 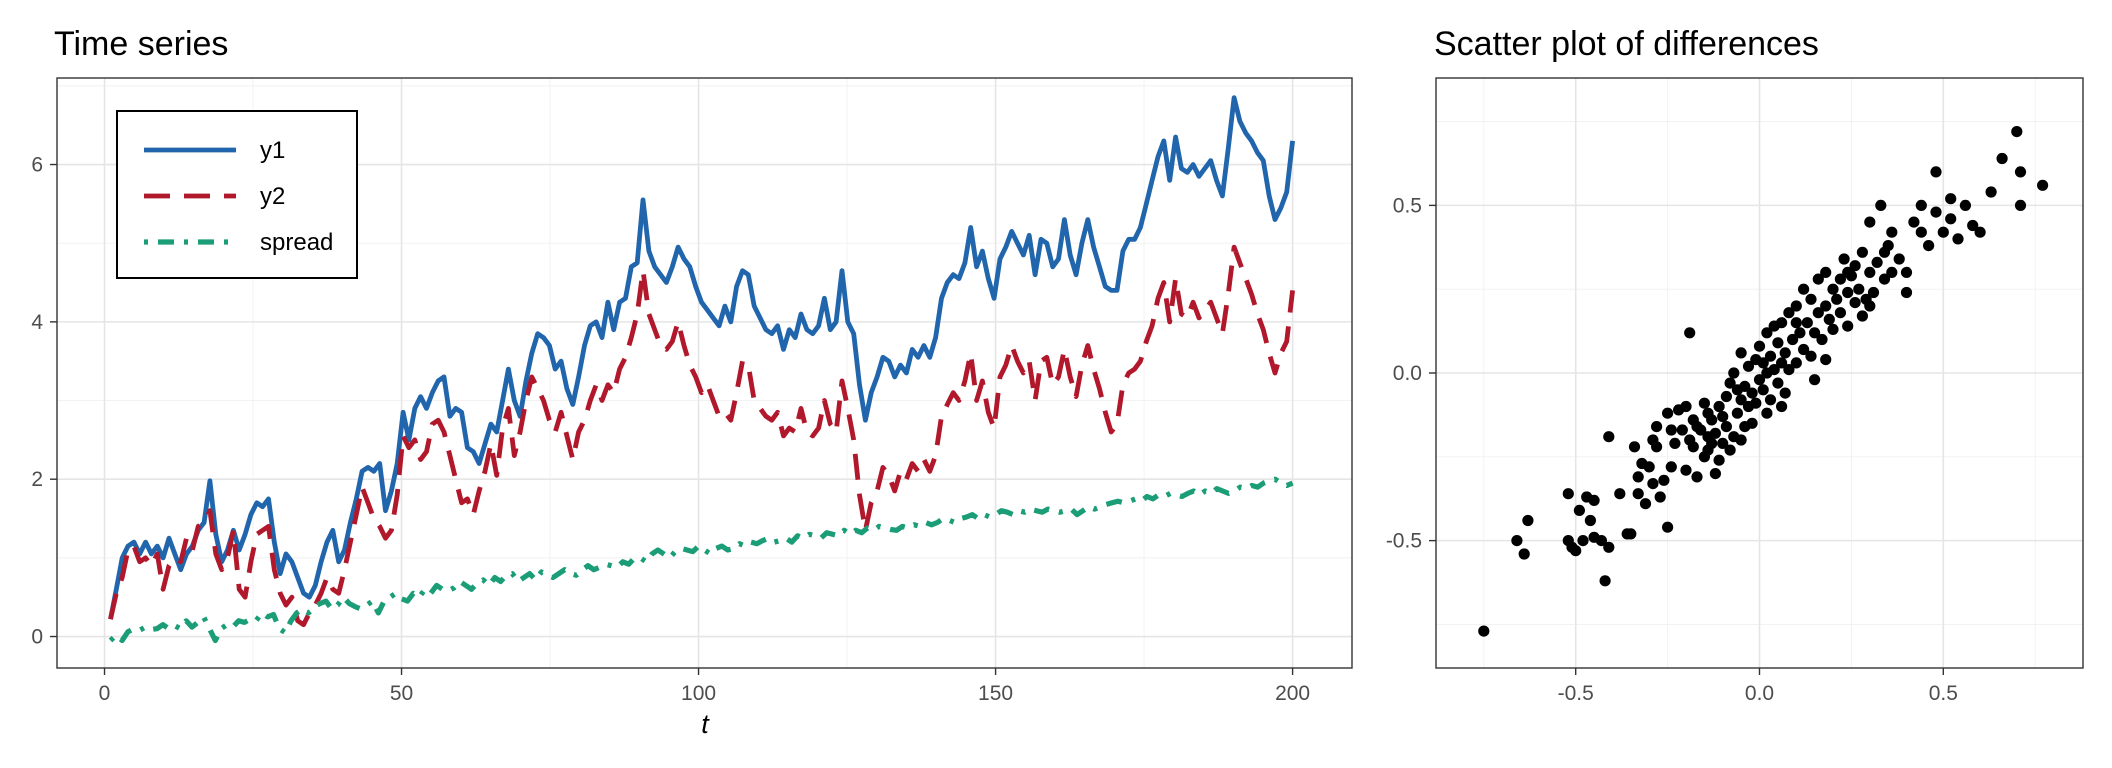 What do you see at coordinates (701, 560) in the screenshot?
I see `series-line-spread` at bounding box center [701, 560].